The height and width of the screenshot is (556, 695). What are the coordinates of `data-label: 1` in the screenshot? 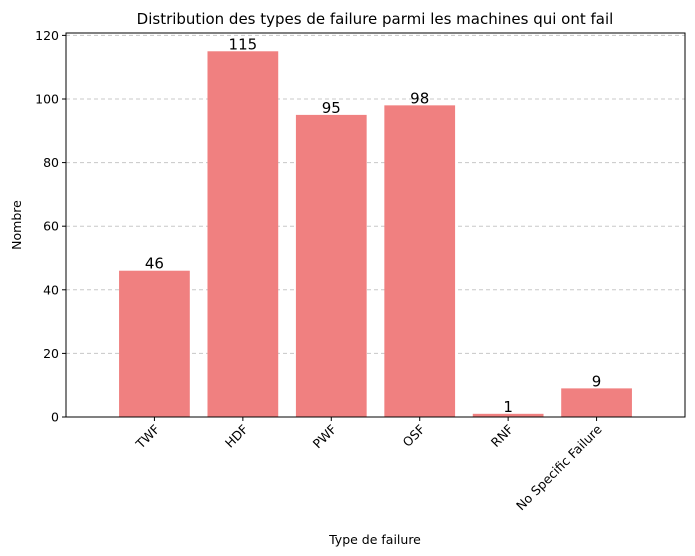 It's located at (508, 407).